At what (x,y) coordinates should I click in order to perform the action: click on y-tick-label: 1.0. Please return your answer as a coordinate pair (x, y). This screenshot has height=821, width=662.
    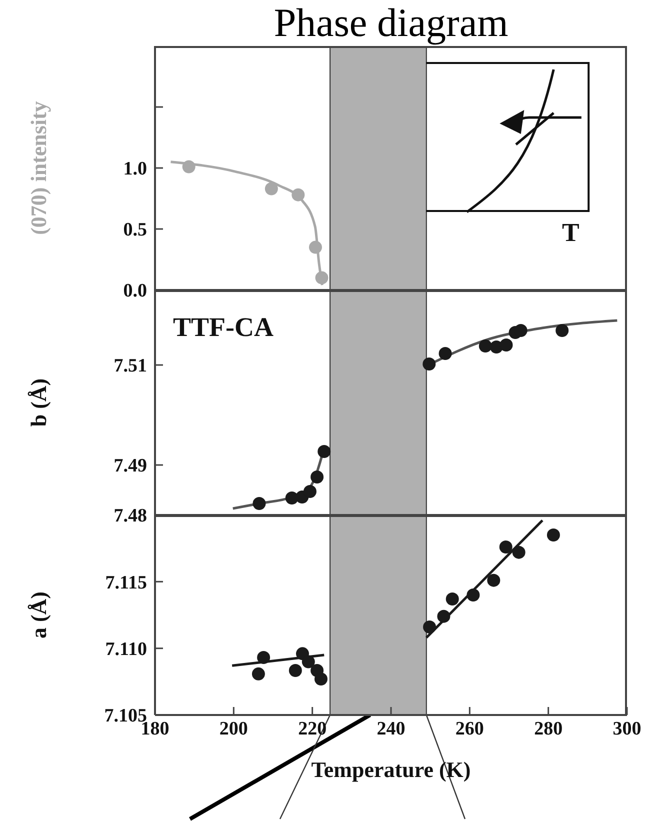
    Looking at the image, I should click on (135, 169).